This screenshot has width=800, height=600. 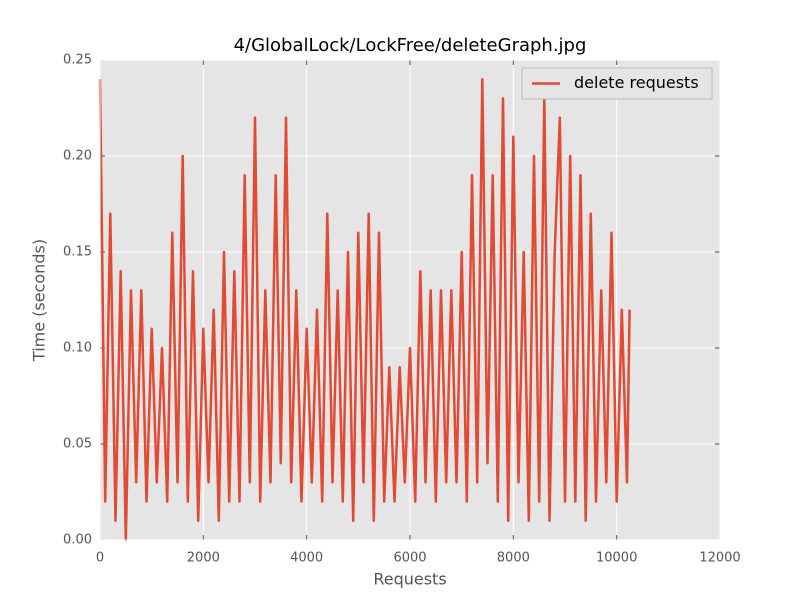 What do you see at coordinates (719, 558) in the screenshot?
I see `x-tick-label: 12000` at bounding box center [719, 558].